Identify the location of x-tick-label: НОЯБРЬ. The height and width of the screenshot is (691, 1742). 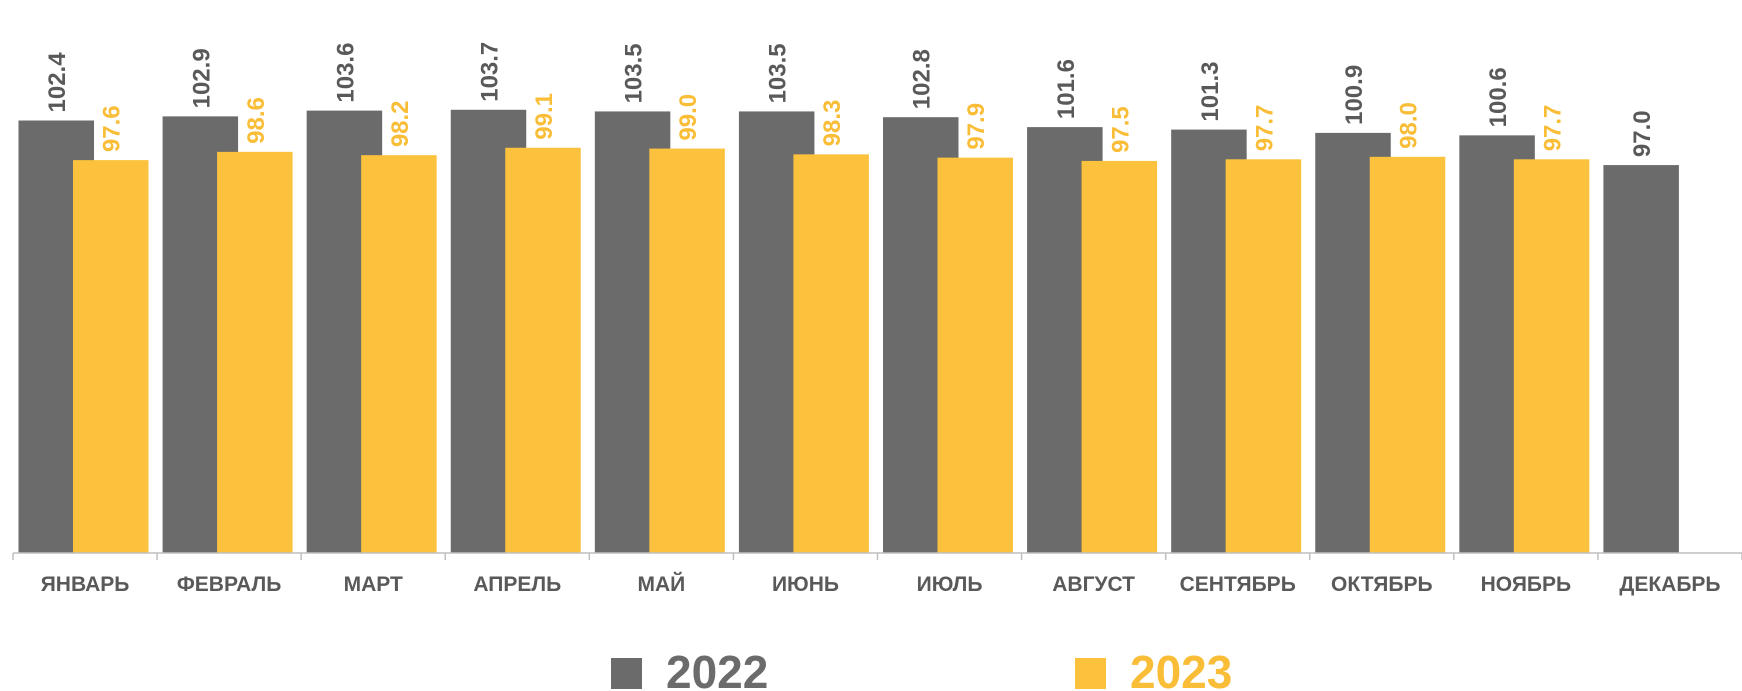
(1526, 584).